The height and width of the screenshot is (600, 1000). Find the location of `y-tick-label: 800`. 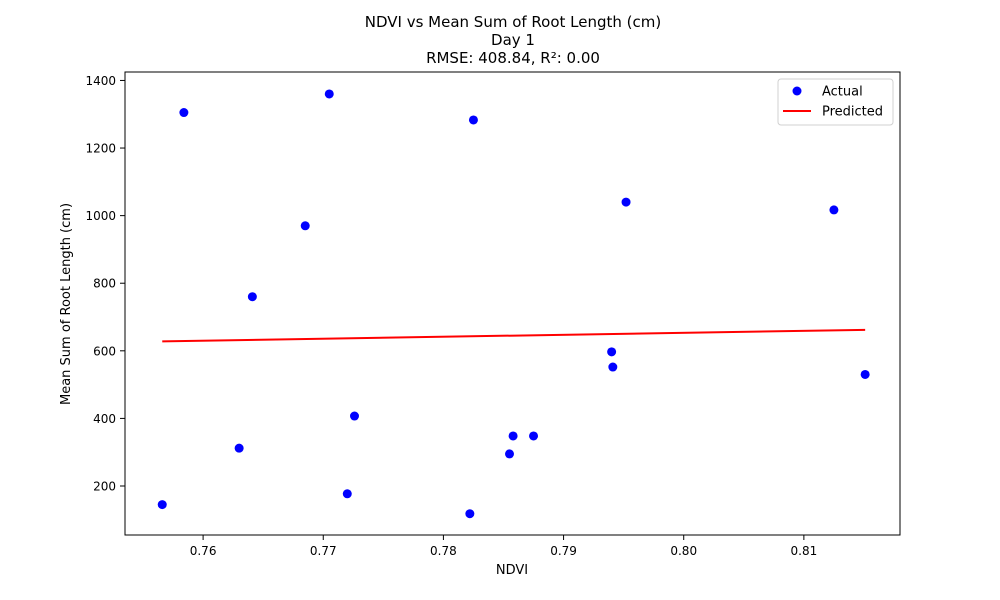

y-tick-label: 800 is located at coordinates (104, 284).